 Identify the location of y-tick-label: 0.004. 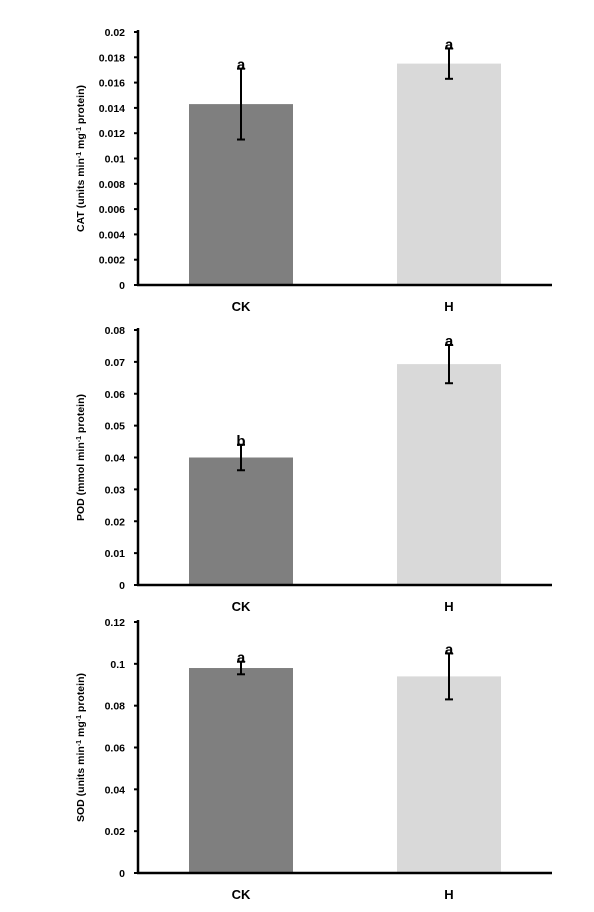
(112, 235).